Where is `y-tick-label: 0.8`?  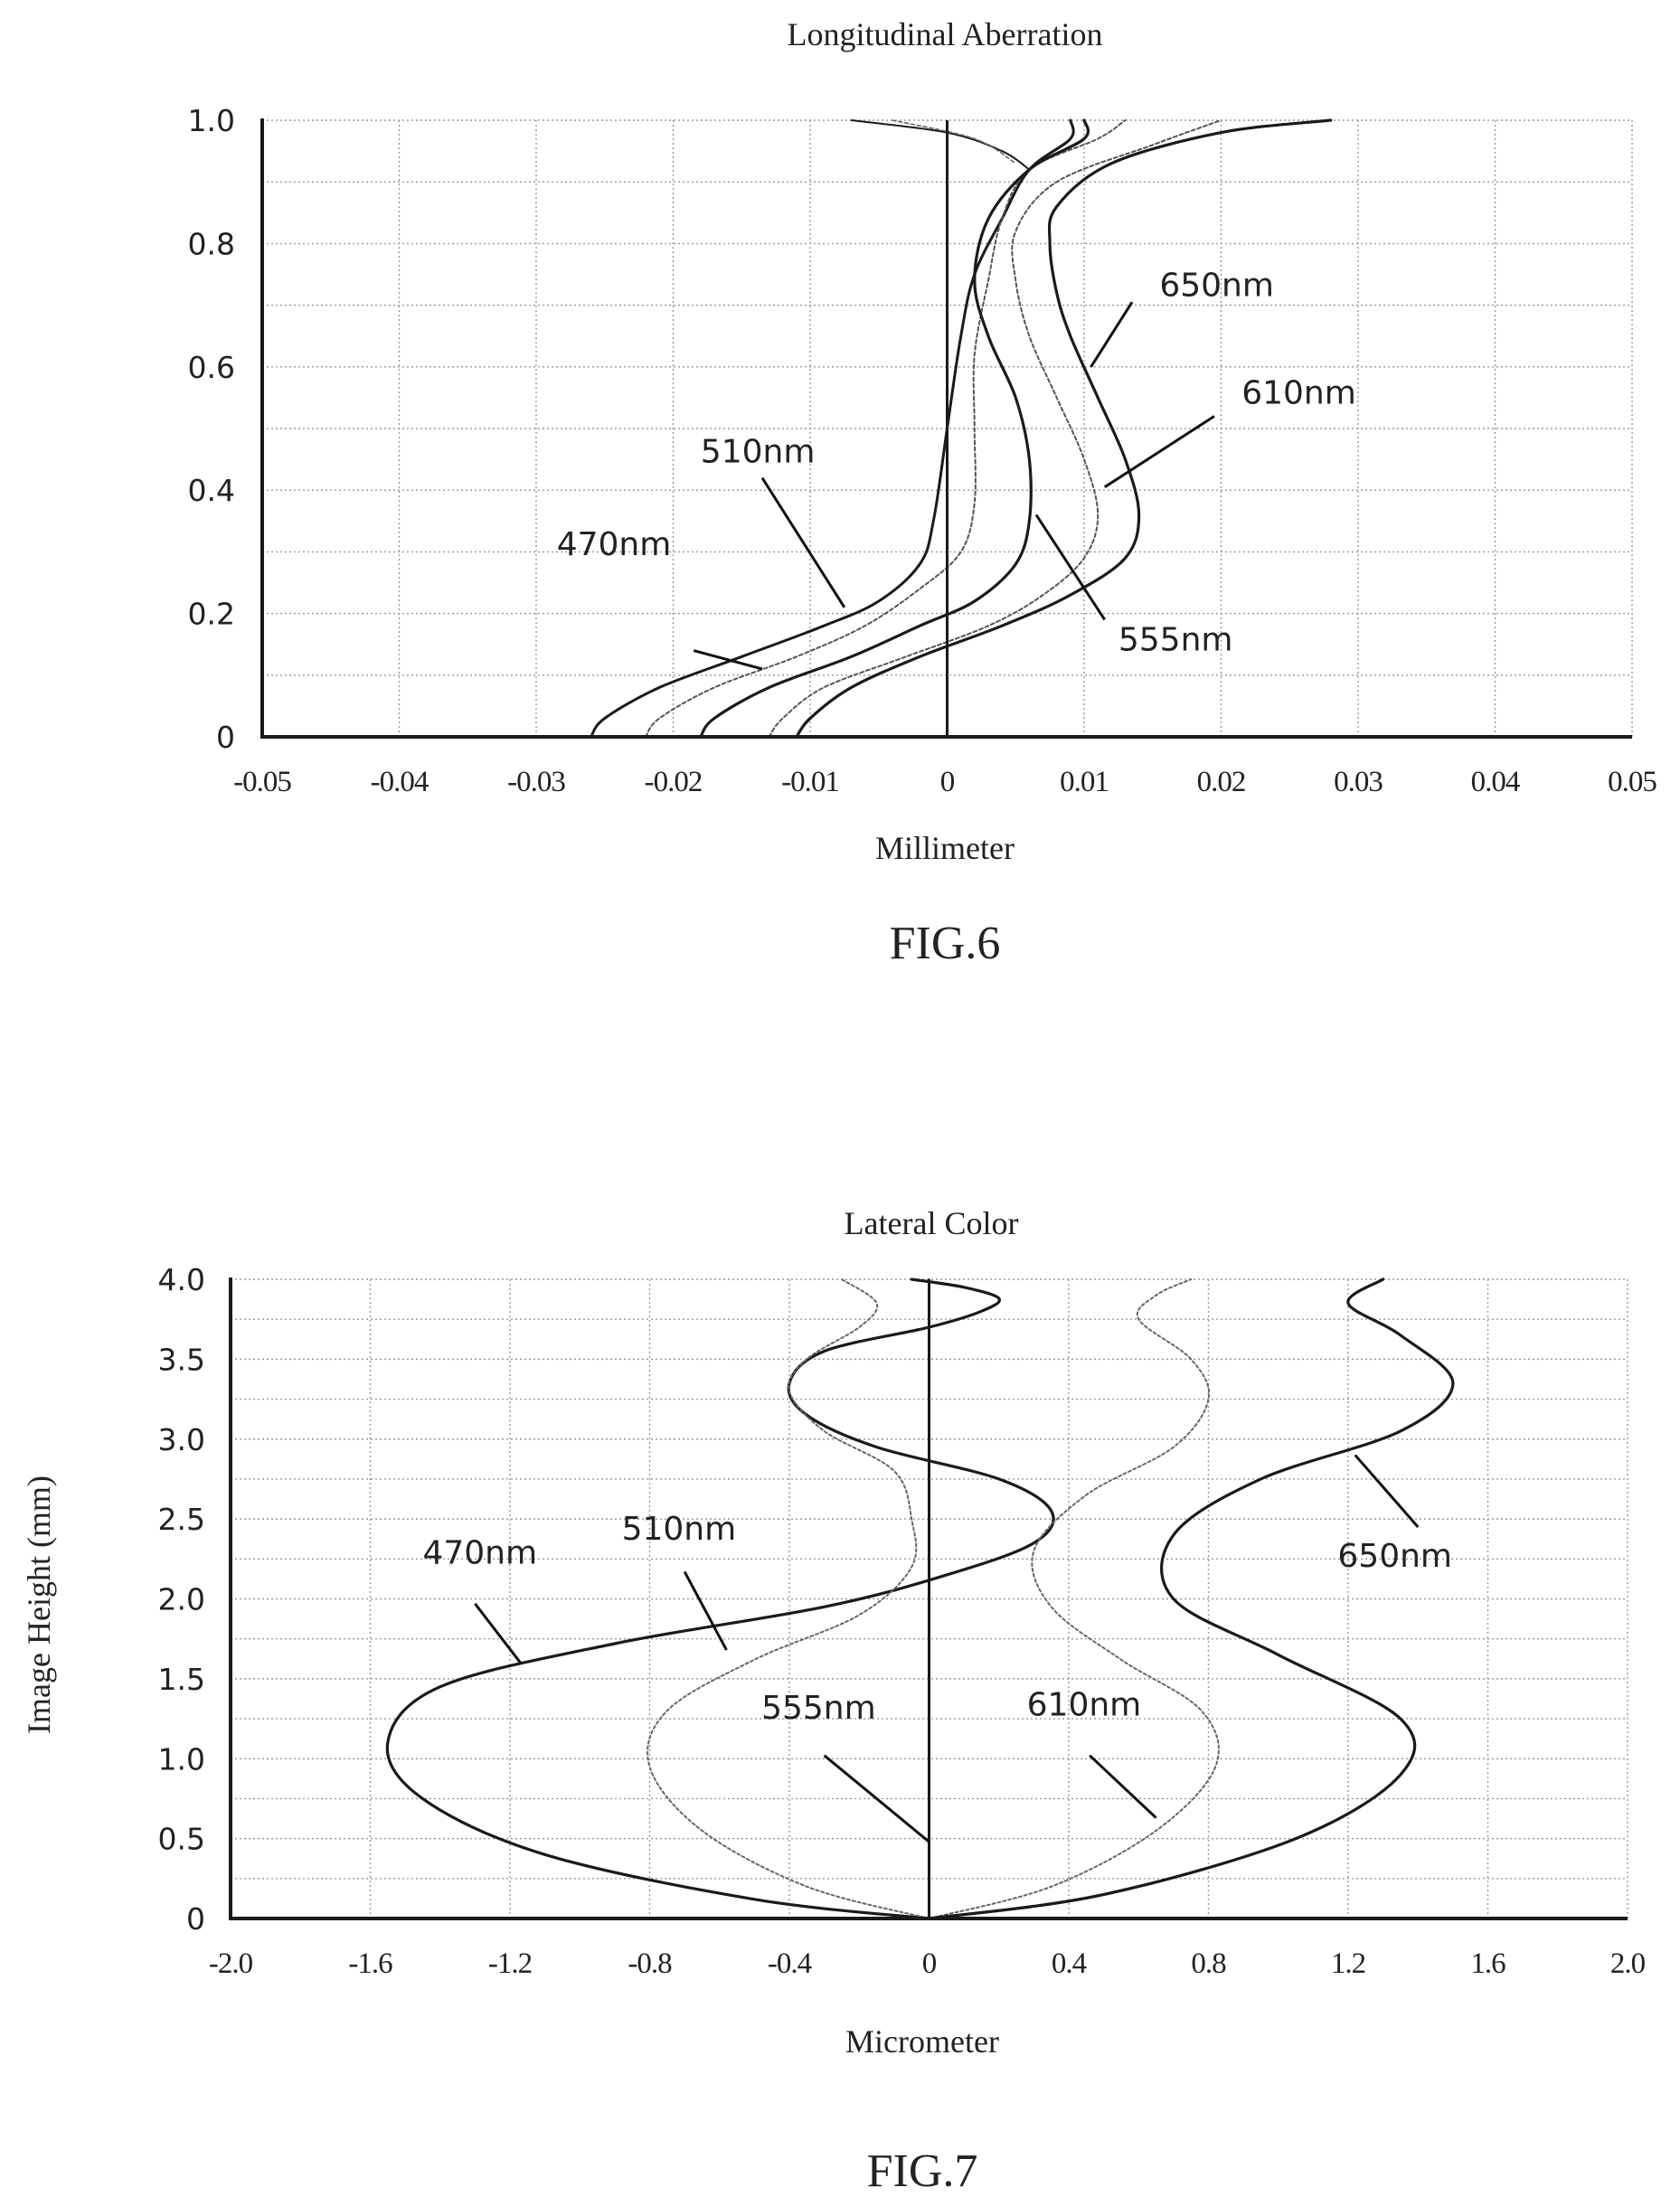
y-tick-label: 0.8 is located at coordinates (212, 243).